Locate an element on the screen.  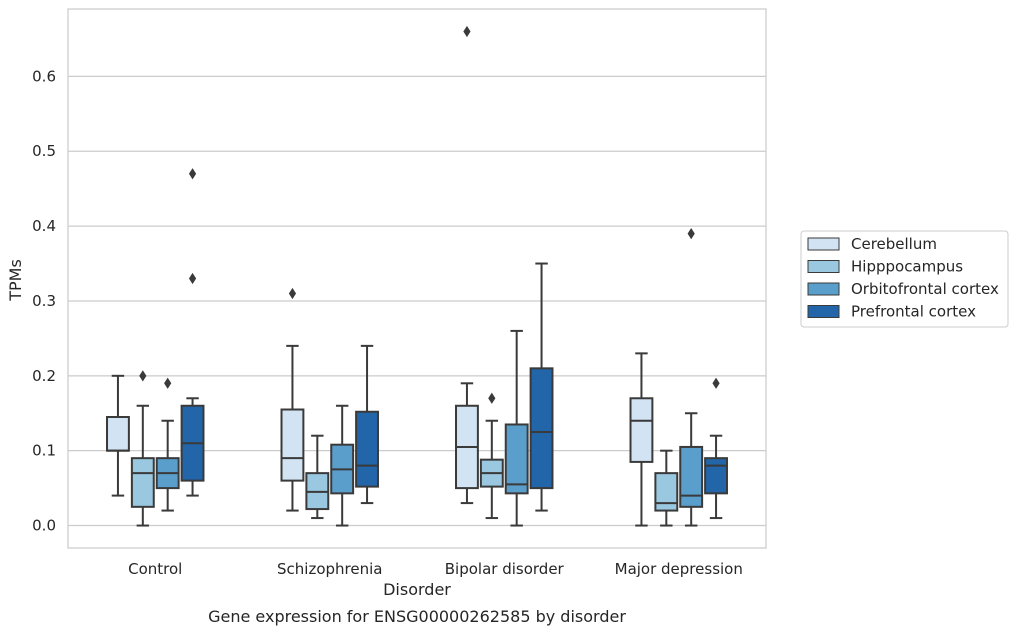
legend-label: Prefrontal cortex is located at coordinates (913, 312).